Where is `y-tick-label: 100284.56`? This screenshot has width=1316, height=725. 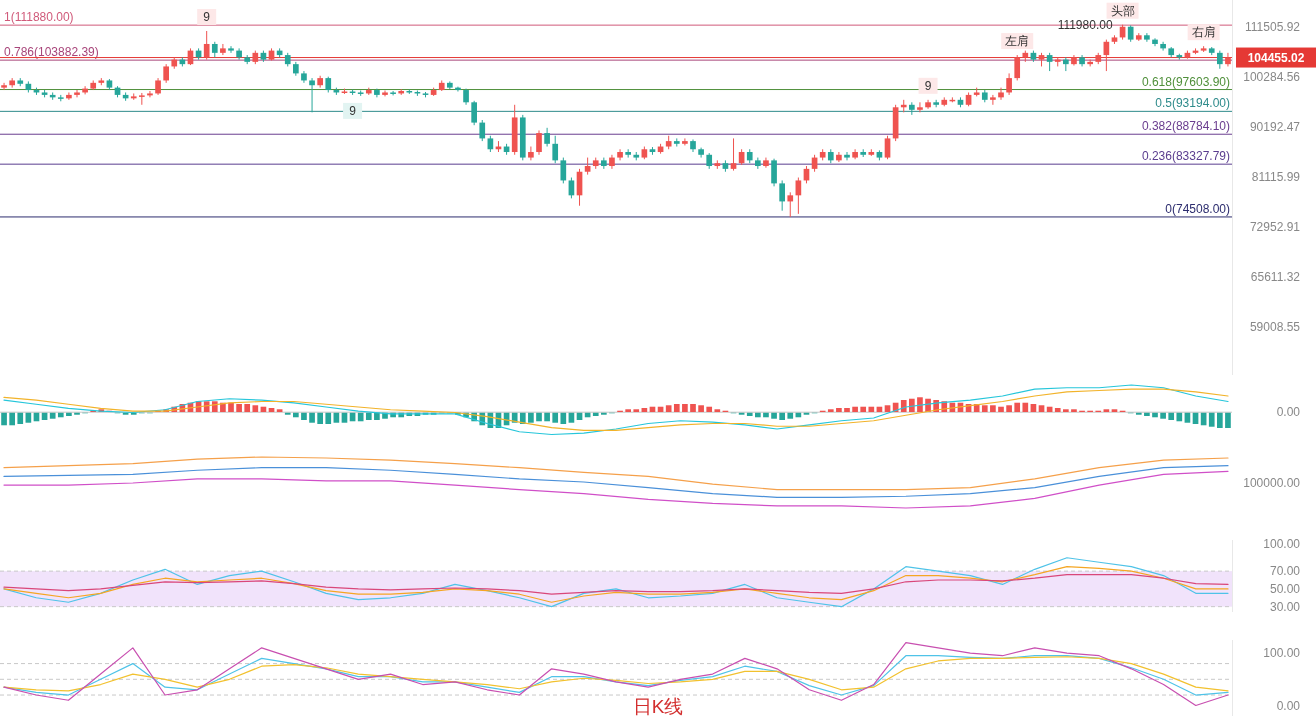 y-tick-label: 100284.56 is located at coordinates (1272, 76).